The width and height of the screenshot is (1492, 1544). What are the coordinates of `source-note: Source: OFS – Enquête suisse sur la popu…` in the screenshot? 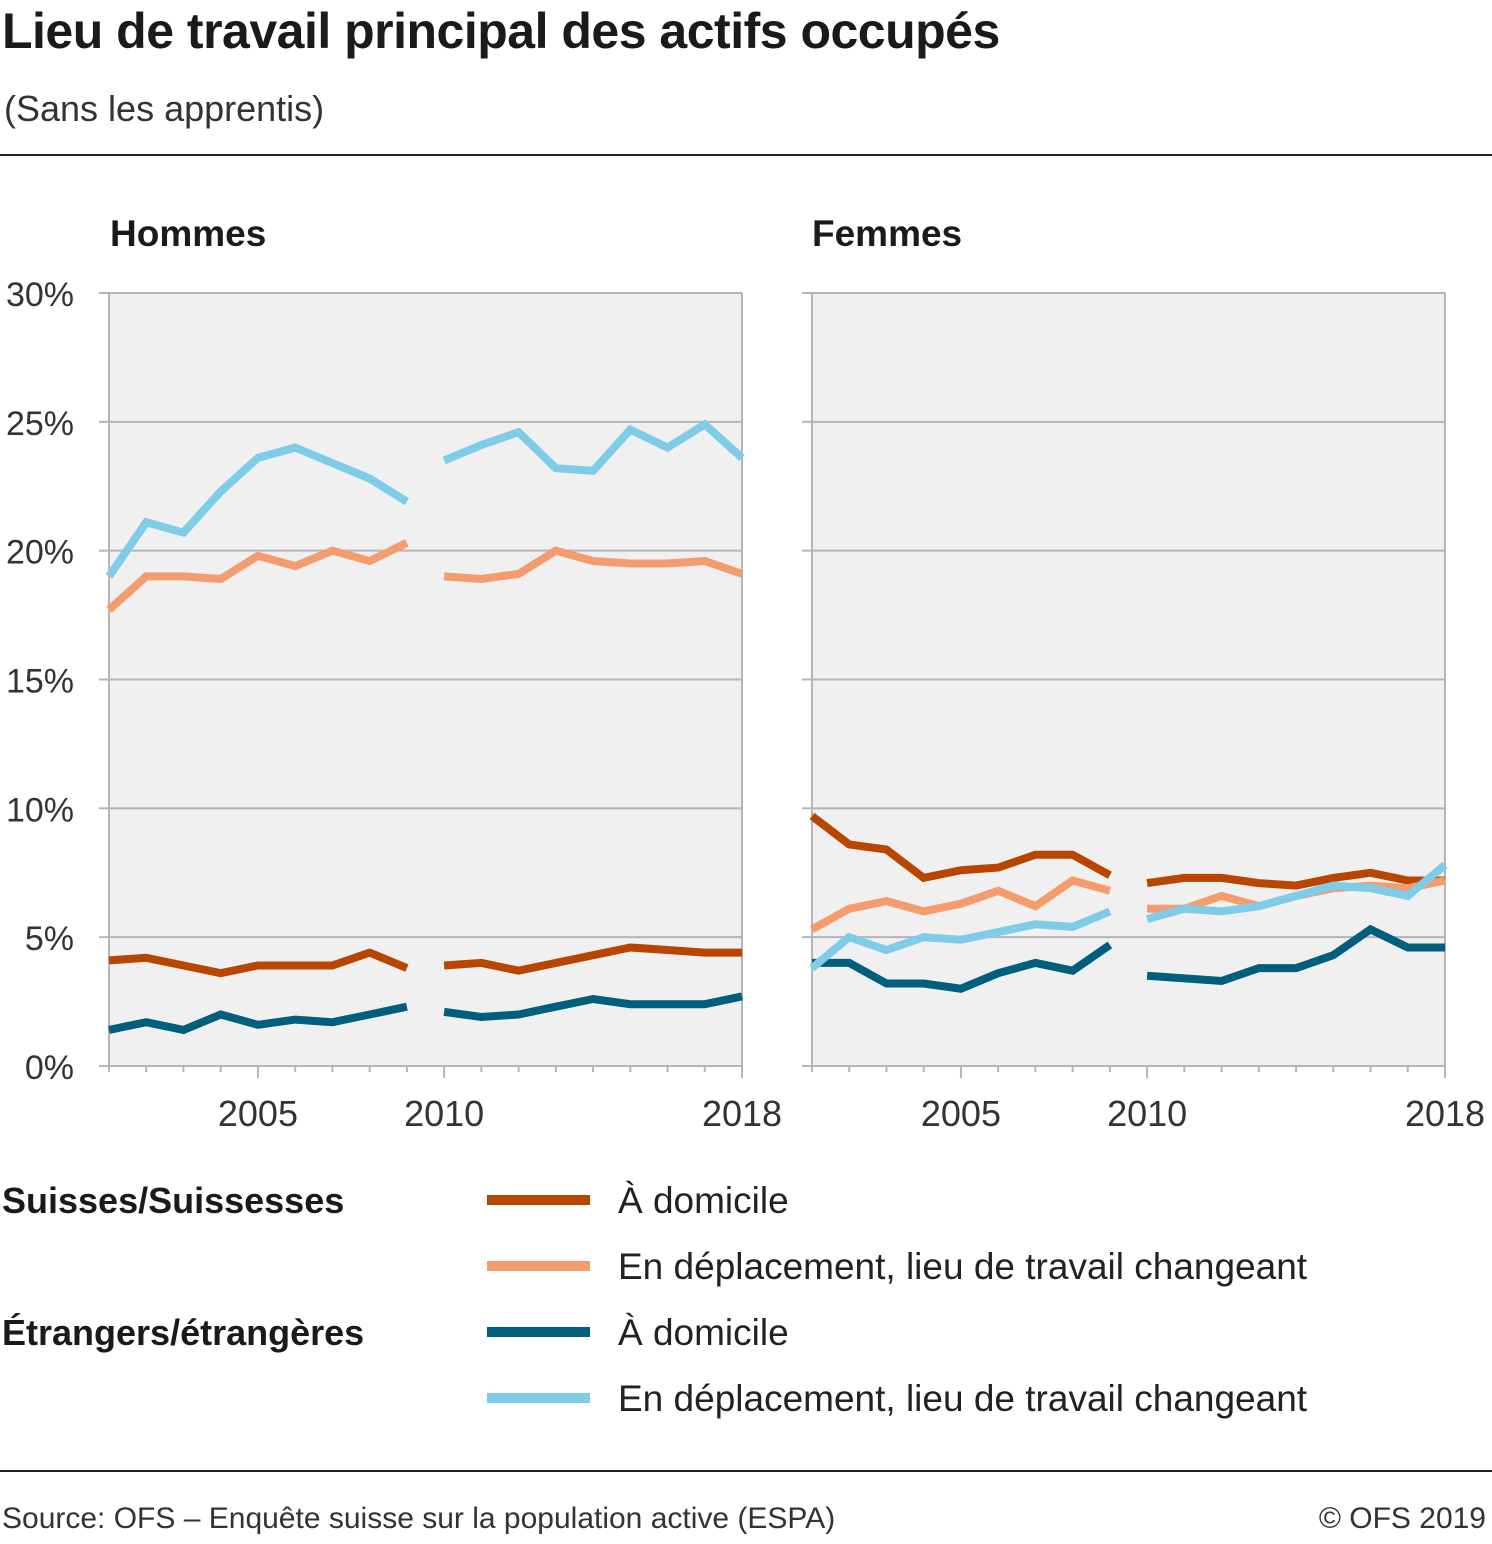 It's located at (419, 1518).